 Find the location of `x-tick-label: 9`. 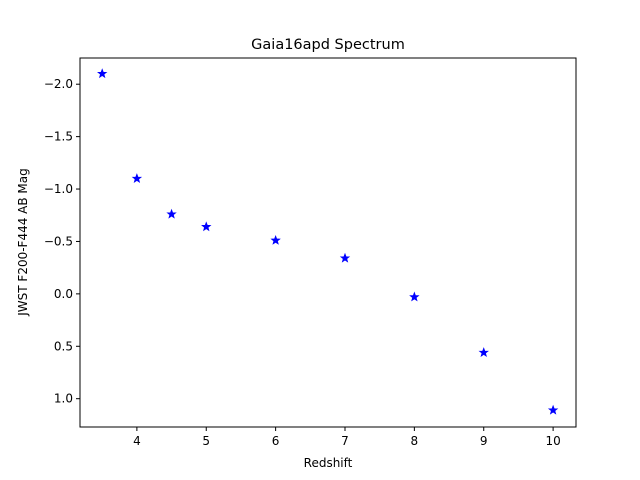

x-tick-label: 9 is located at coordinates (484, 441).